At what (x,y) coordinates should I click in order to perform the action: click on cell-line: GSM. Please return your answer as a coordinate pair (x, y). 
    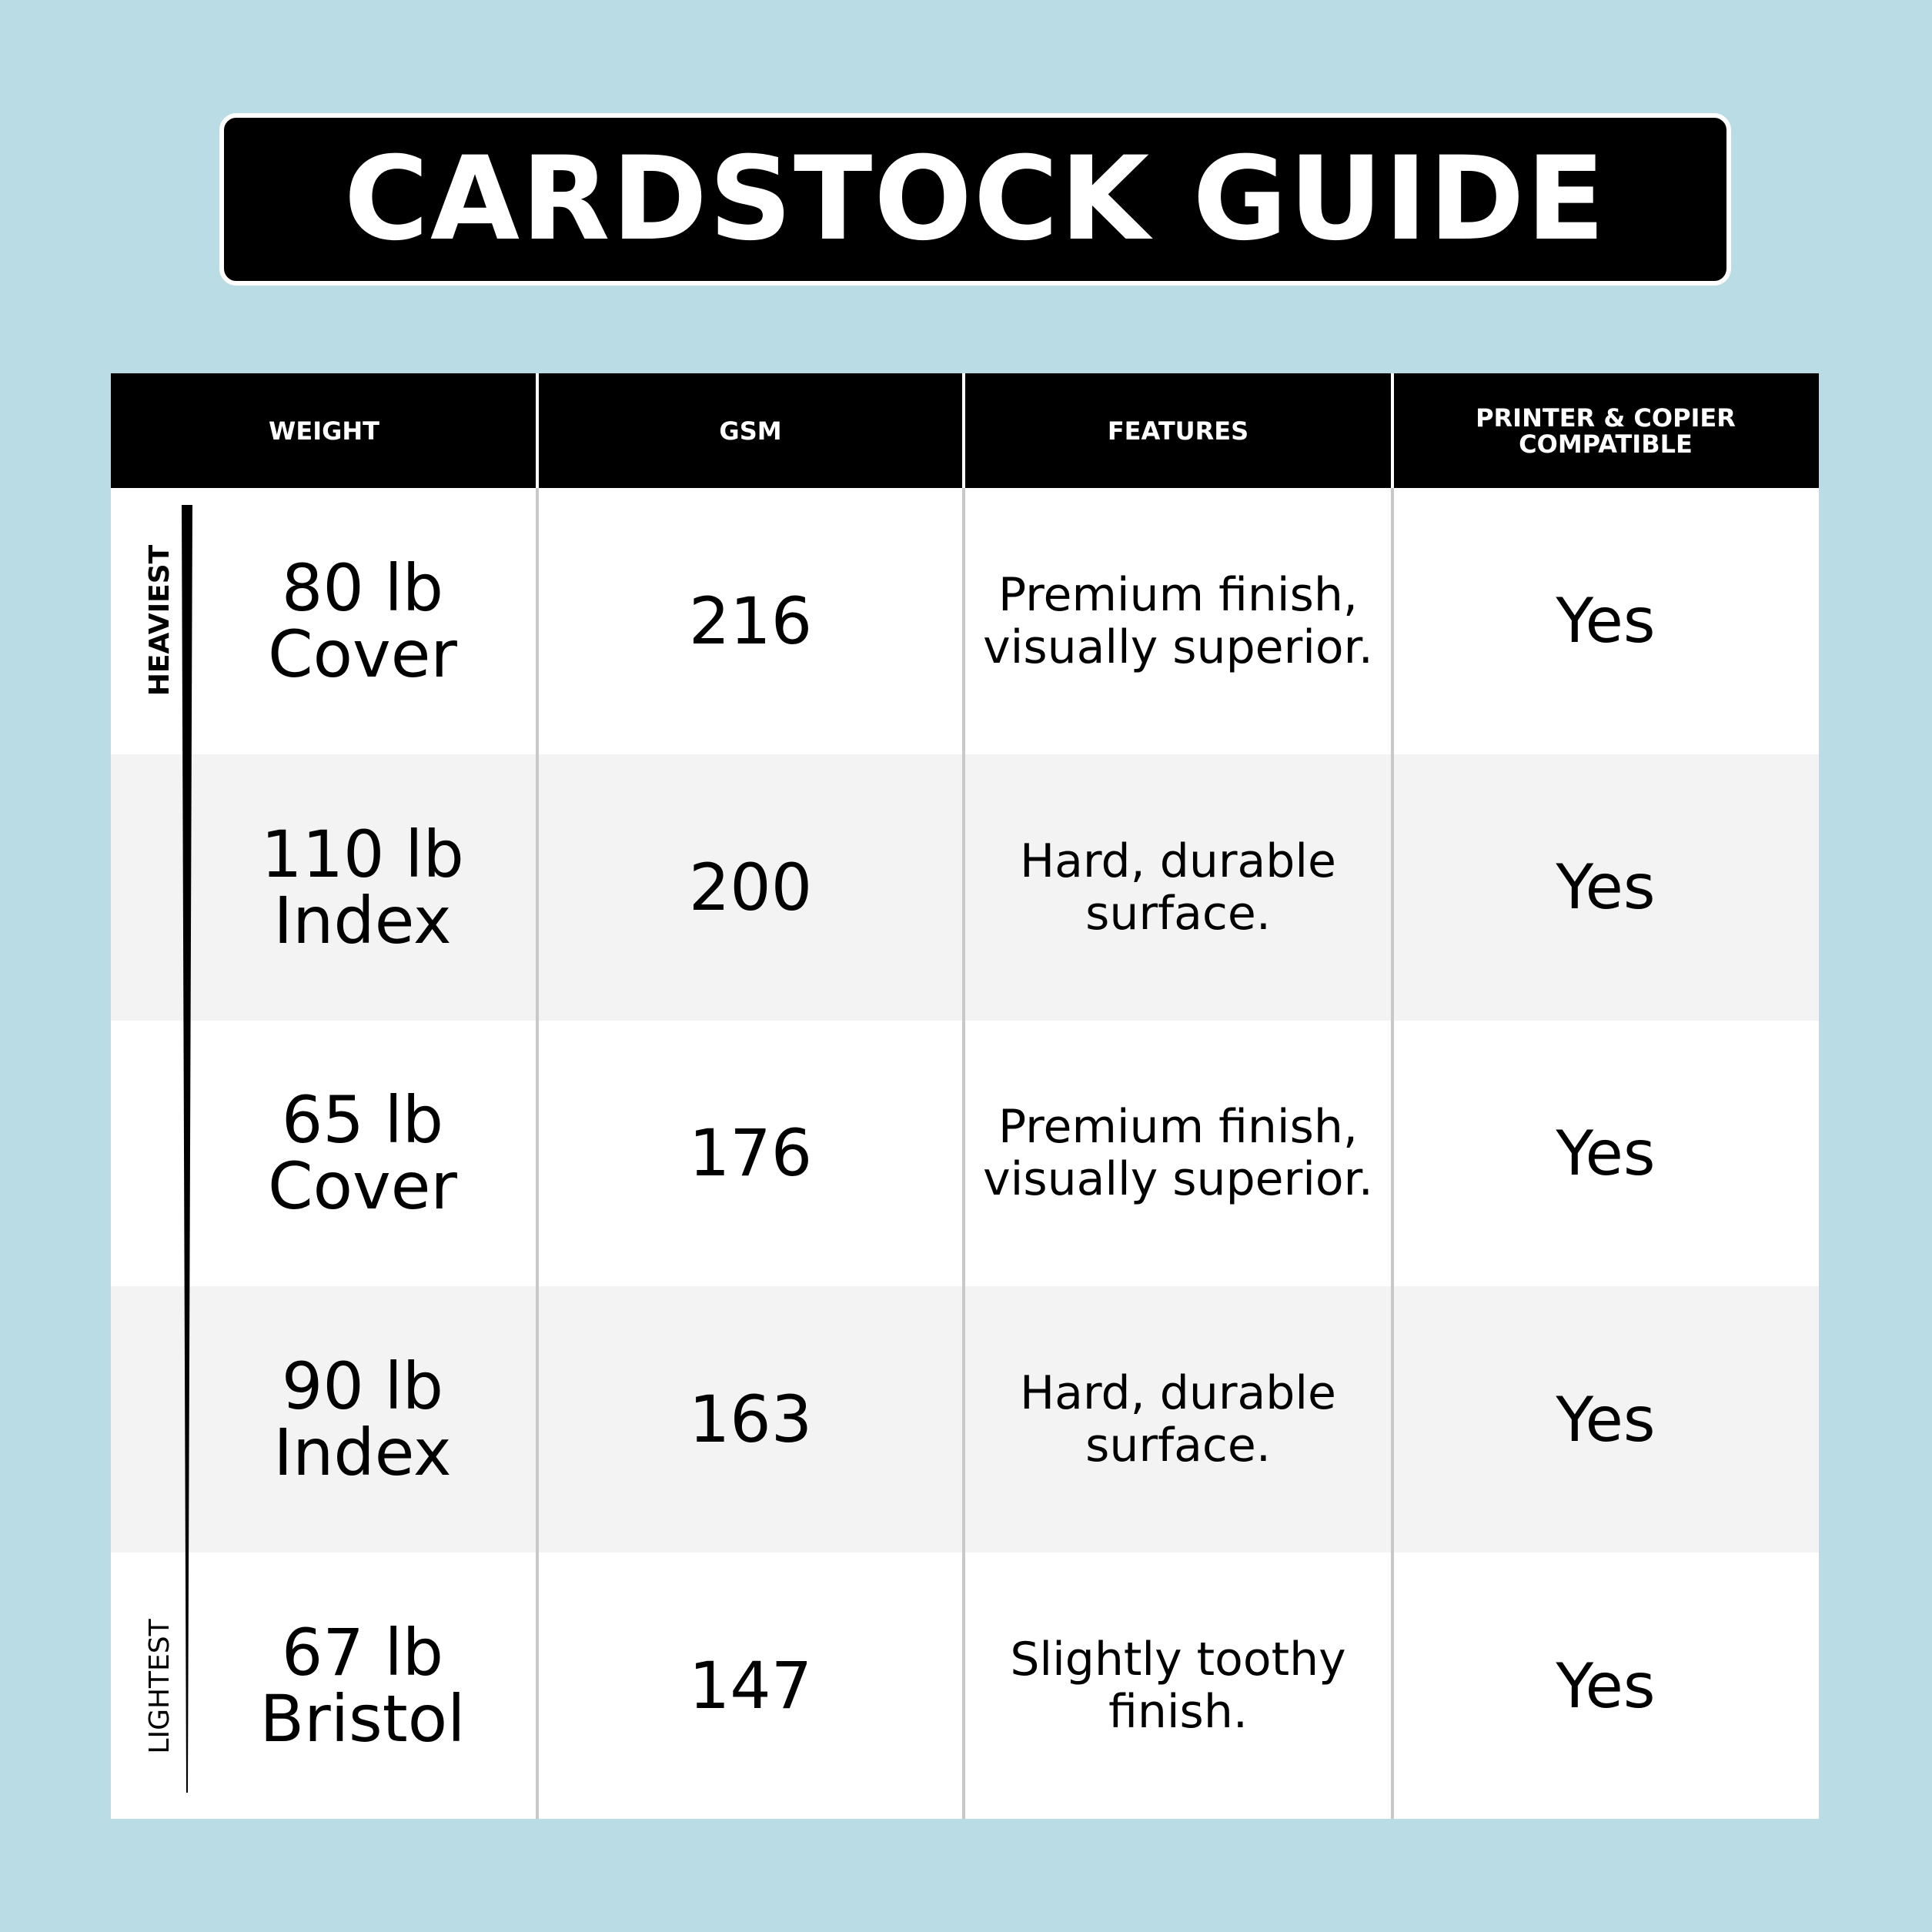
    Looking at the image, I should click on (750, 431).